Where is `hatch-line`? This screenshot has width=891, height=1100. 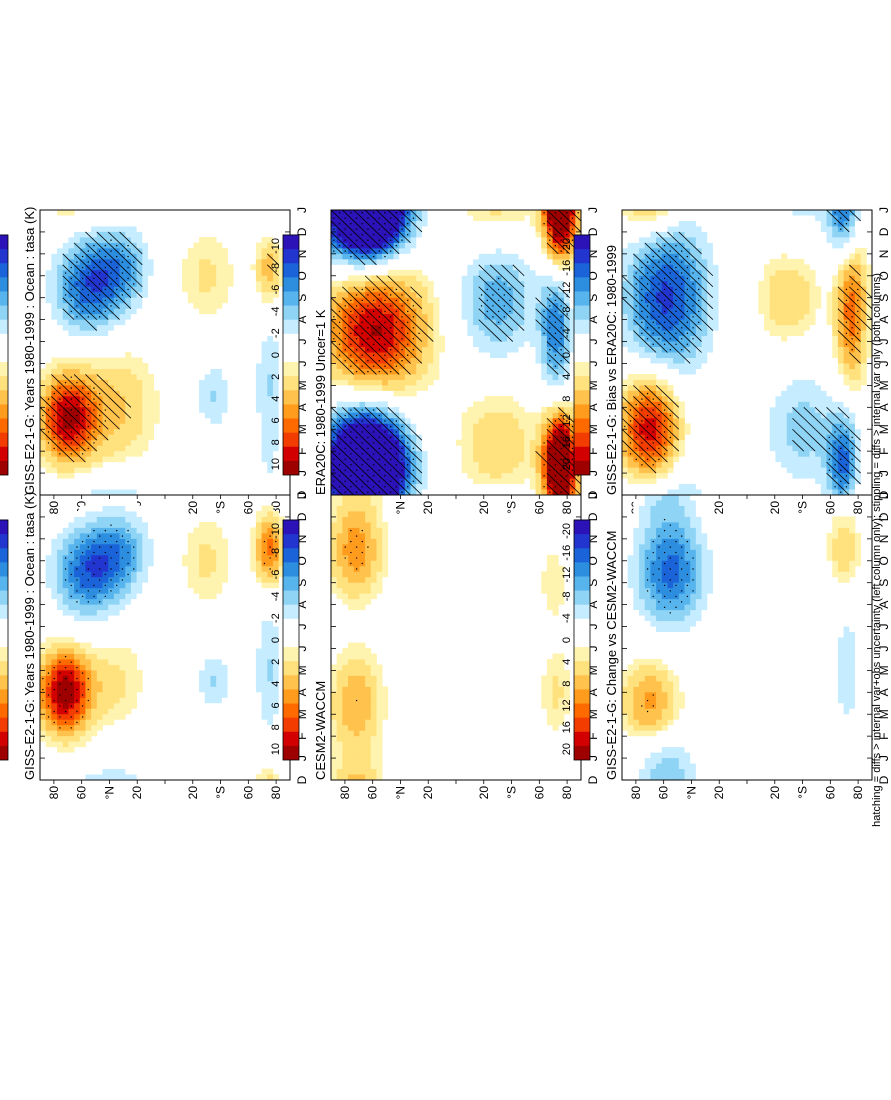 hatch-line is located at coordinates (102, 413).